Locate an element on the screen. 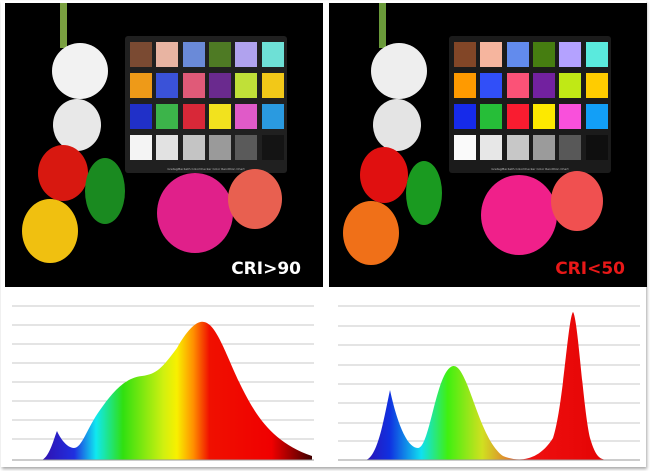  cri-label: CRI<50 is located at coordinates (590, 269).